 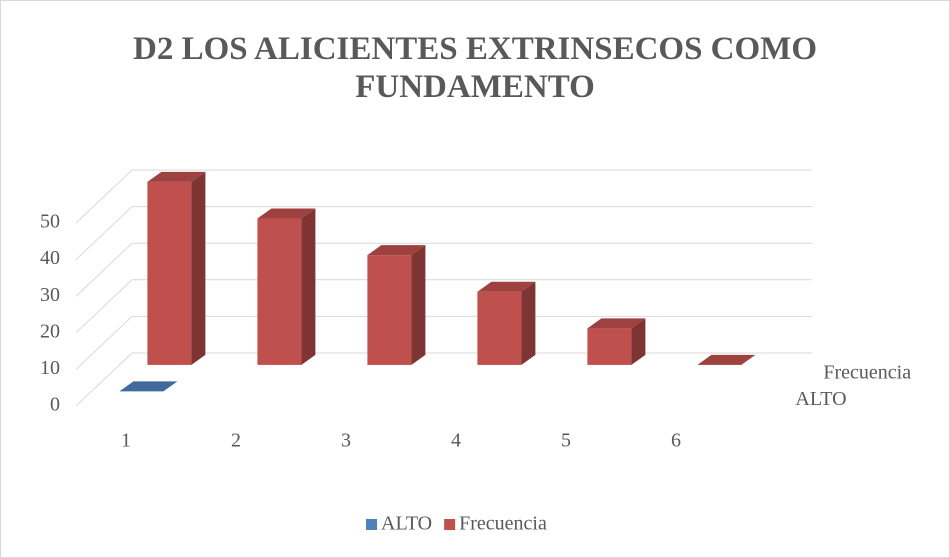 What do you see at coordinates (55, 405) in the screenshot?
I see `y-tick-label: 0` at bounding box center [55, 405].